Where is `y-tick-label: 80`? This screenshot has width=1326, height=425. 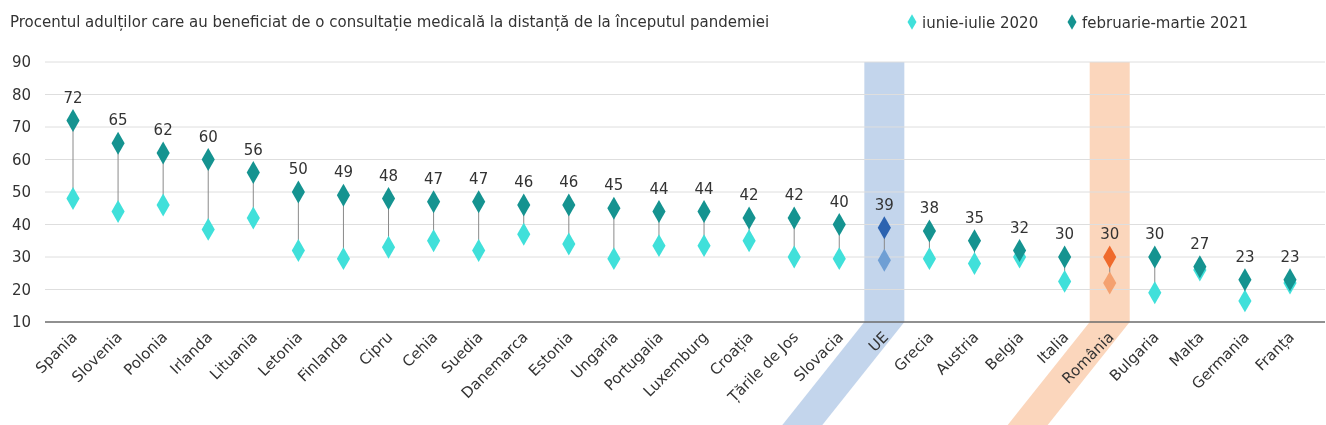
y-tick-label: 80 is located at coordinates (21, 94).